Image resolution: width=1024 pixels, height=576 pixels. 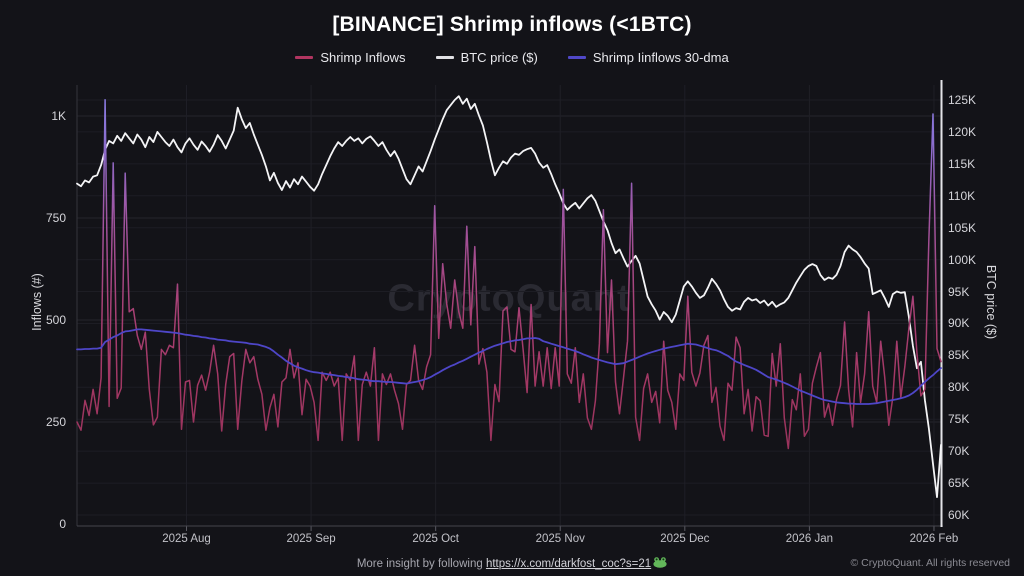 I want to click on x-tick-label: 2025 Nov, so click(x=560, y=539).